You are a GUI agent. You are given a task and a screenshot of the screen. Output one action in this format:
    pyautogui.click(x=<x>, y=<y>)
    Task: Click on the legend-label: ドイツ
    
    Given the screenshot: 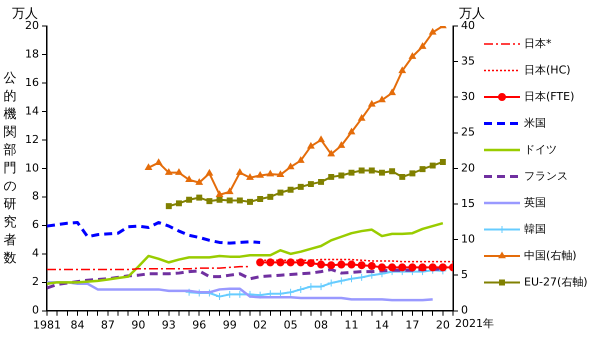 What is the action you would take?
    pyautogui.click(x=540, y=149)
    